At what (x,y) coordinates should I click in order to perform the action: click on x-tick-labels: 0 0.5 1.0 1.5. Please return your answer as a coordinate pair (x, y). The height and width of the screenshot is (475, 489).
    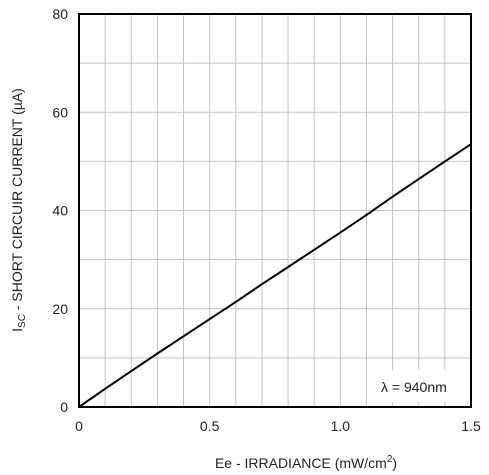
    Looking at the image, I should click on (278, 426).